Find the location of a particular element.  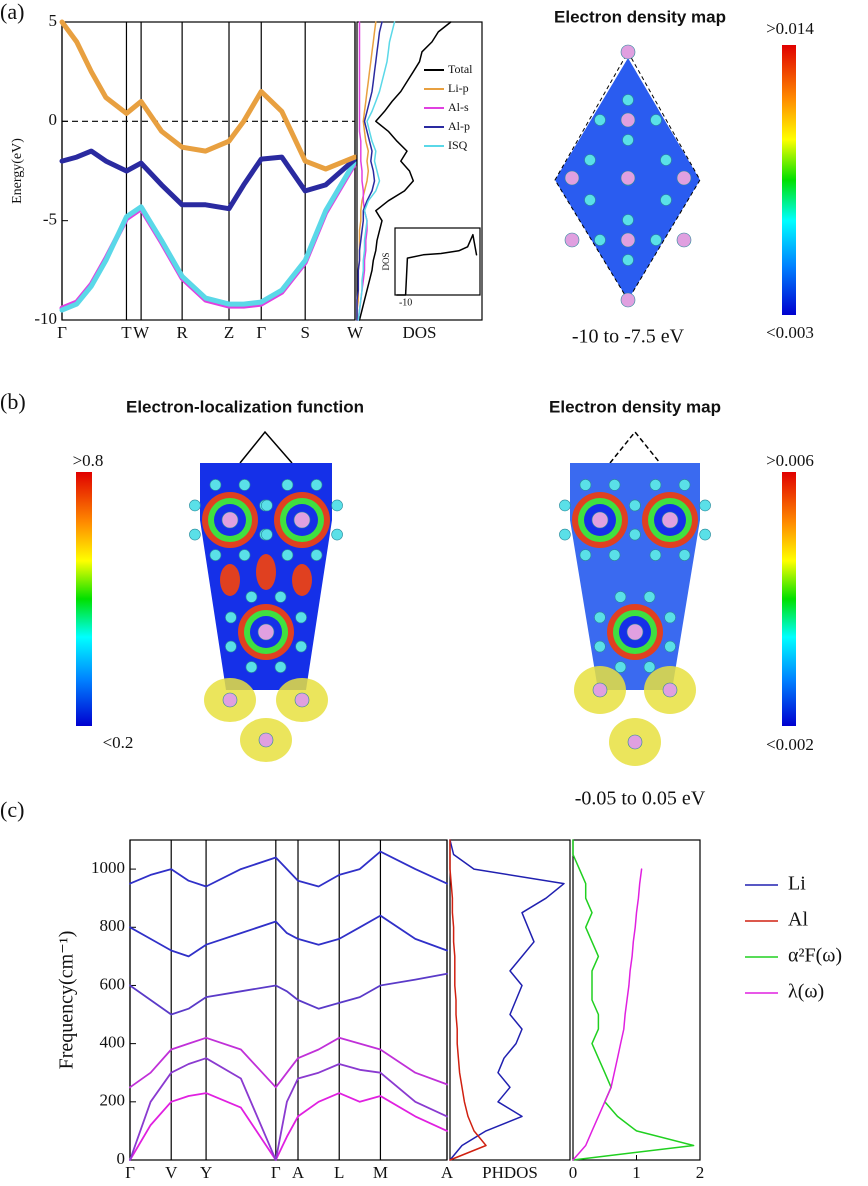

x-tick-label: S is located at coordinates (304, 332).